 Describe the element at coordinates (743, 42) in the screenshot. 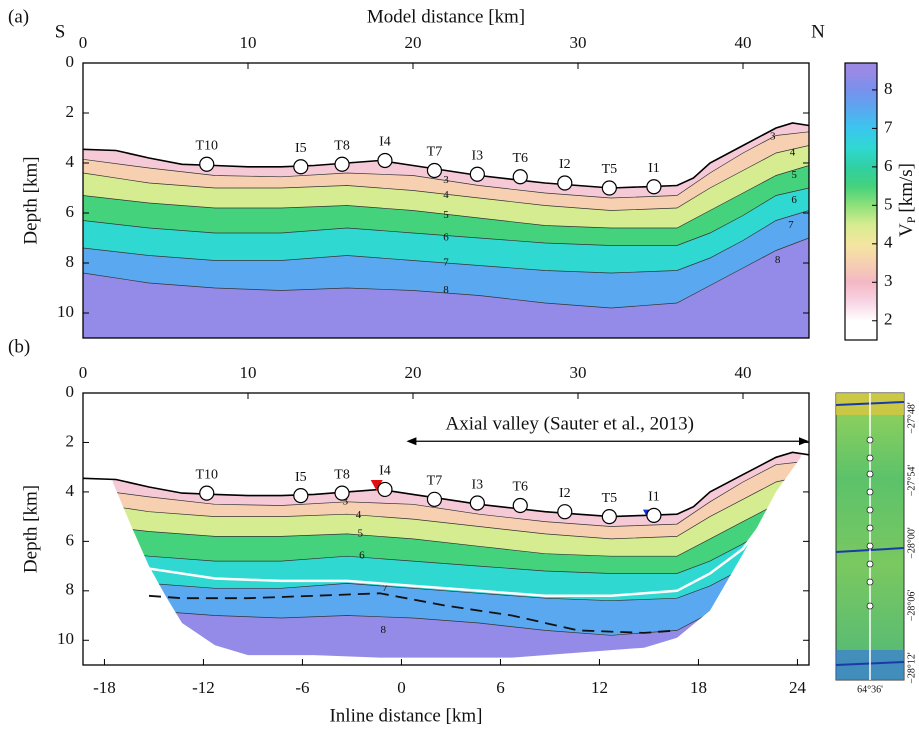

I see `x-tick-label: 40` at that location.